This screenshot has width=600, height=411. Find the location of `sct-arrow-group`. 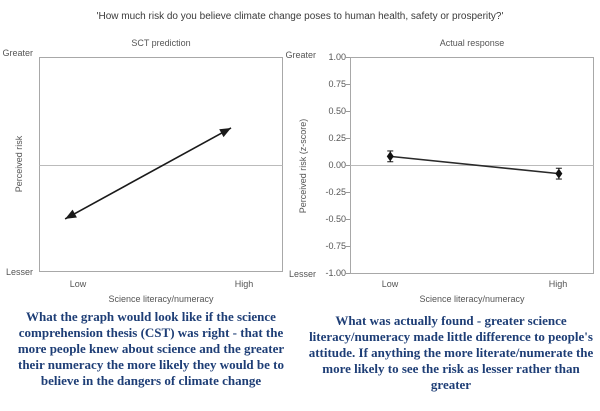

sct-arrow-group is located at coordinates (148, 173).